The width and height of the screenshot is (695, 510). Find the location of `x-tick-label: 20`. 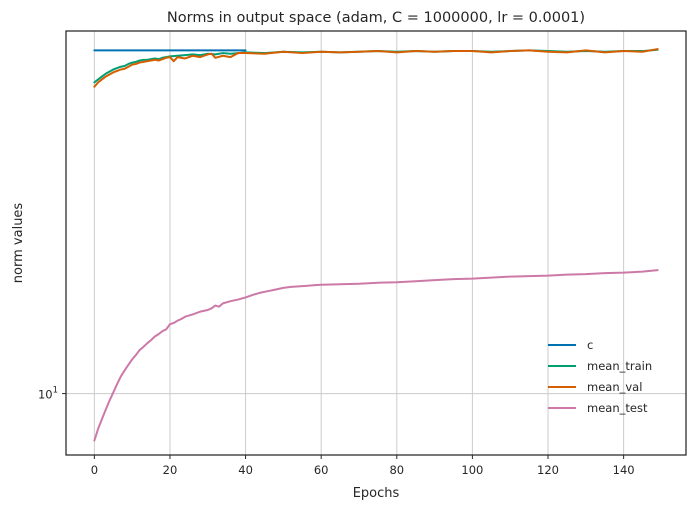

x-tick-label: 20 is located at coordinates (170, 470).